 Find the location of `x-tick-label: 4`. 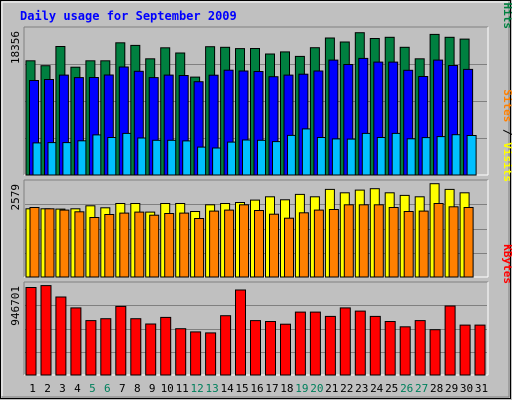

x-tick-label: 4 is located at coordinates (77, 388).